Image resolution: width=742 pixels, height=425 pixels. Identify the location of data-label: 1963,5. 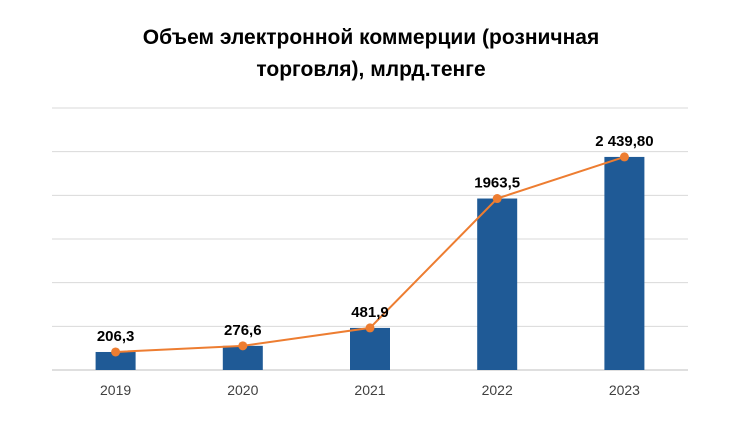
(497, 183).